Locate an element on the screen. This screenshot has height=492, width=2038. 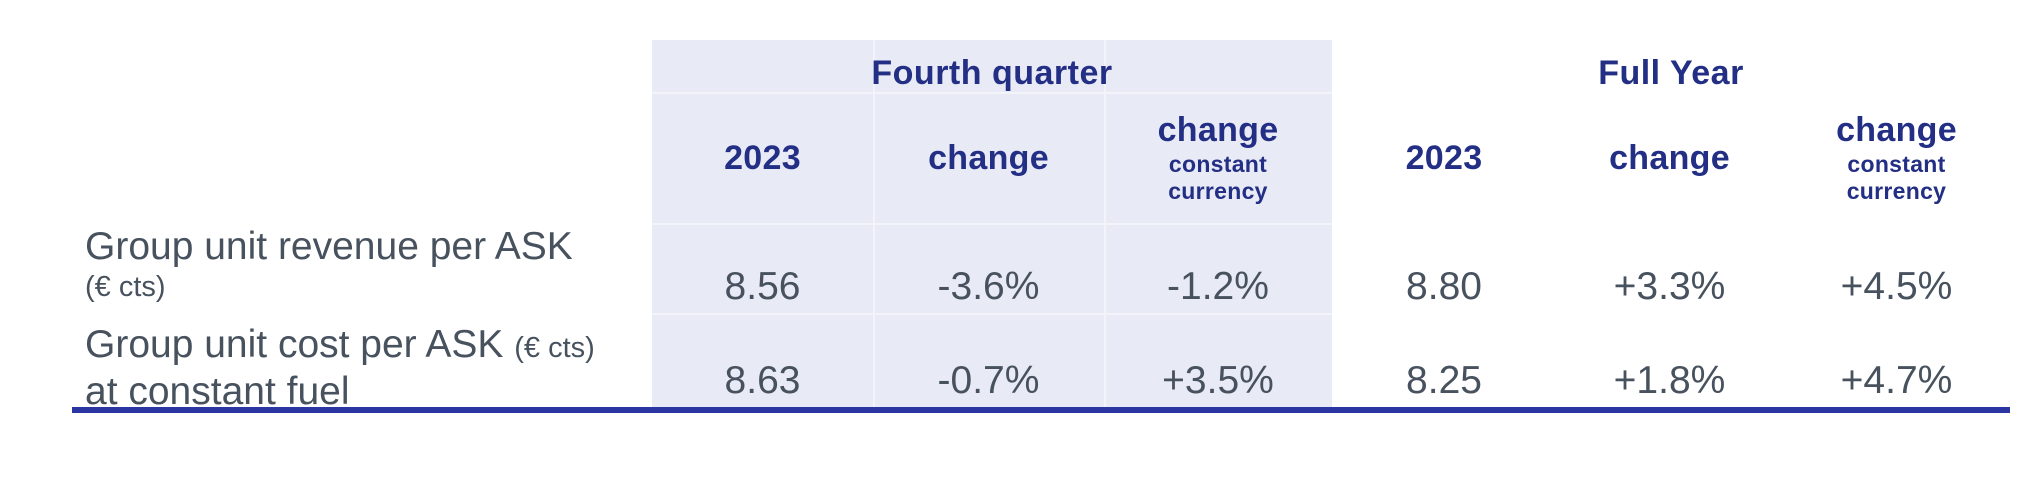
column-header-fy-change-constant-currency: change constant currency is located at coordinates (1896, 157).